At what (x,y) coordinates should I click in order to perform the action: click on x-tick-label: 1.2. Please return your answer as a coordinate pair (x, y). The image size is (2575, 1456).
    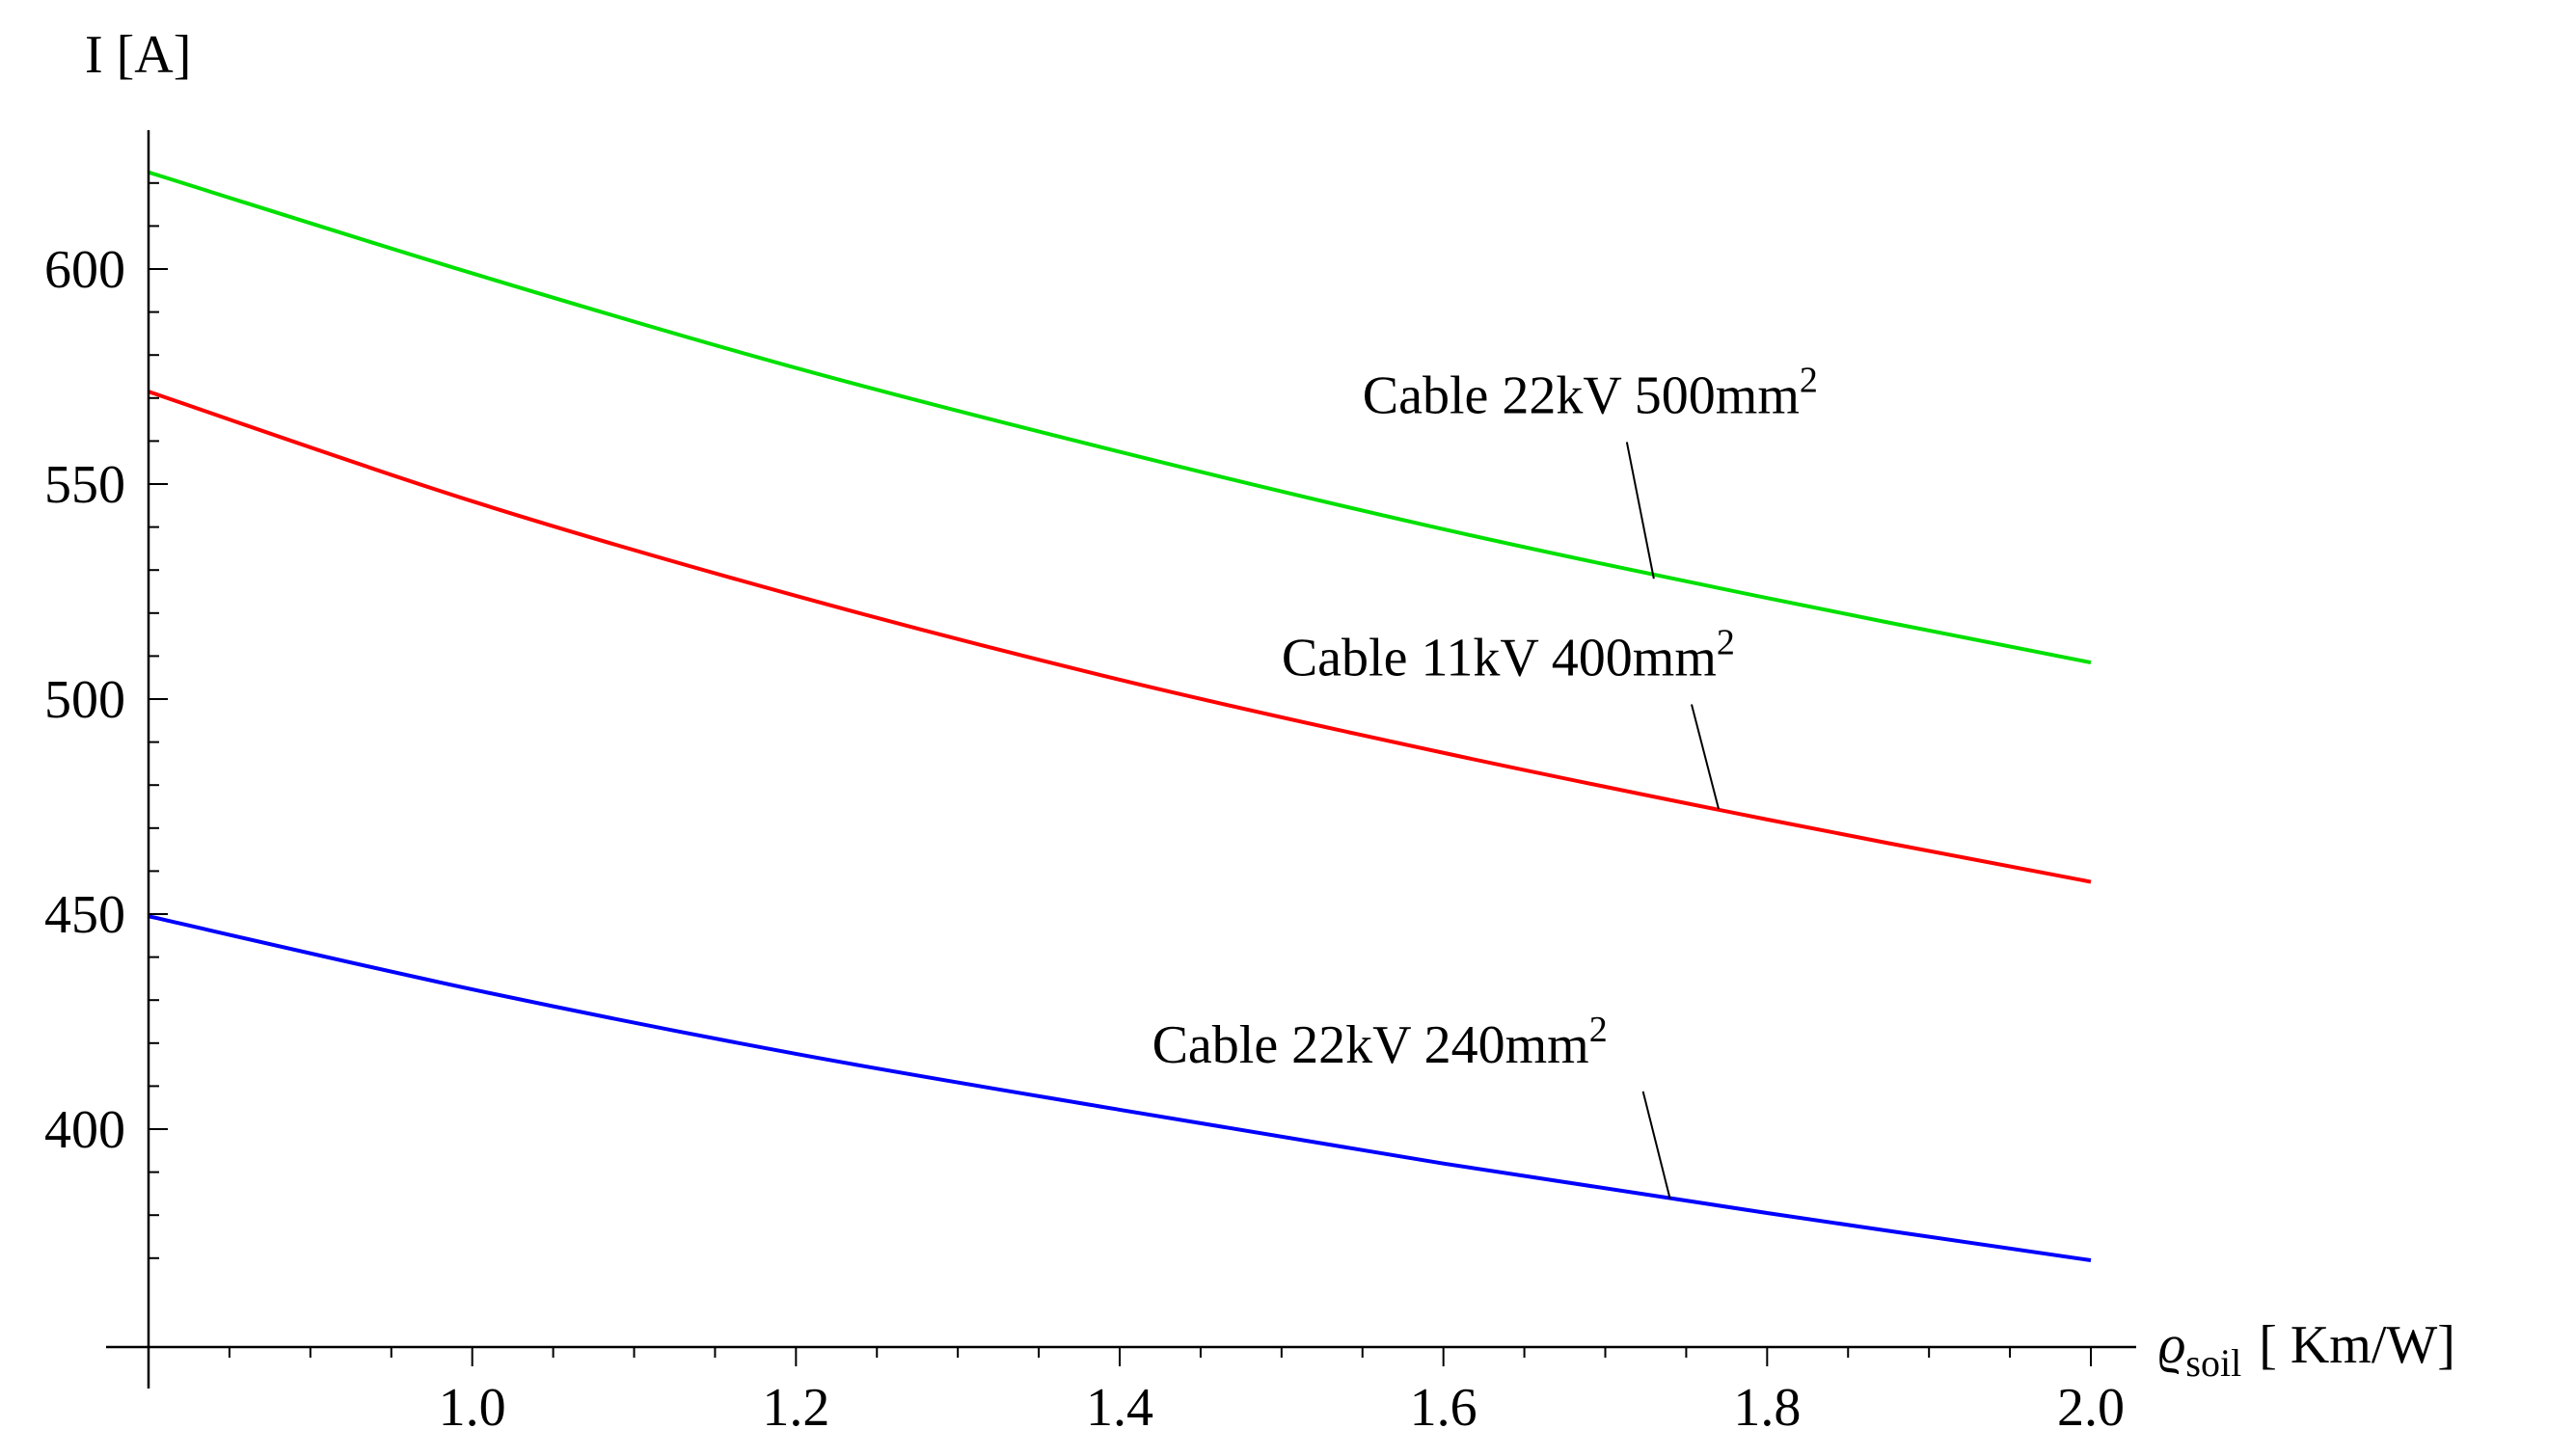
    Looking at the image, I should click on (795, 1408).